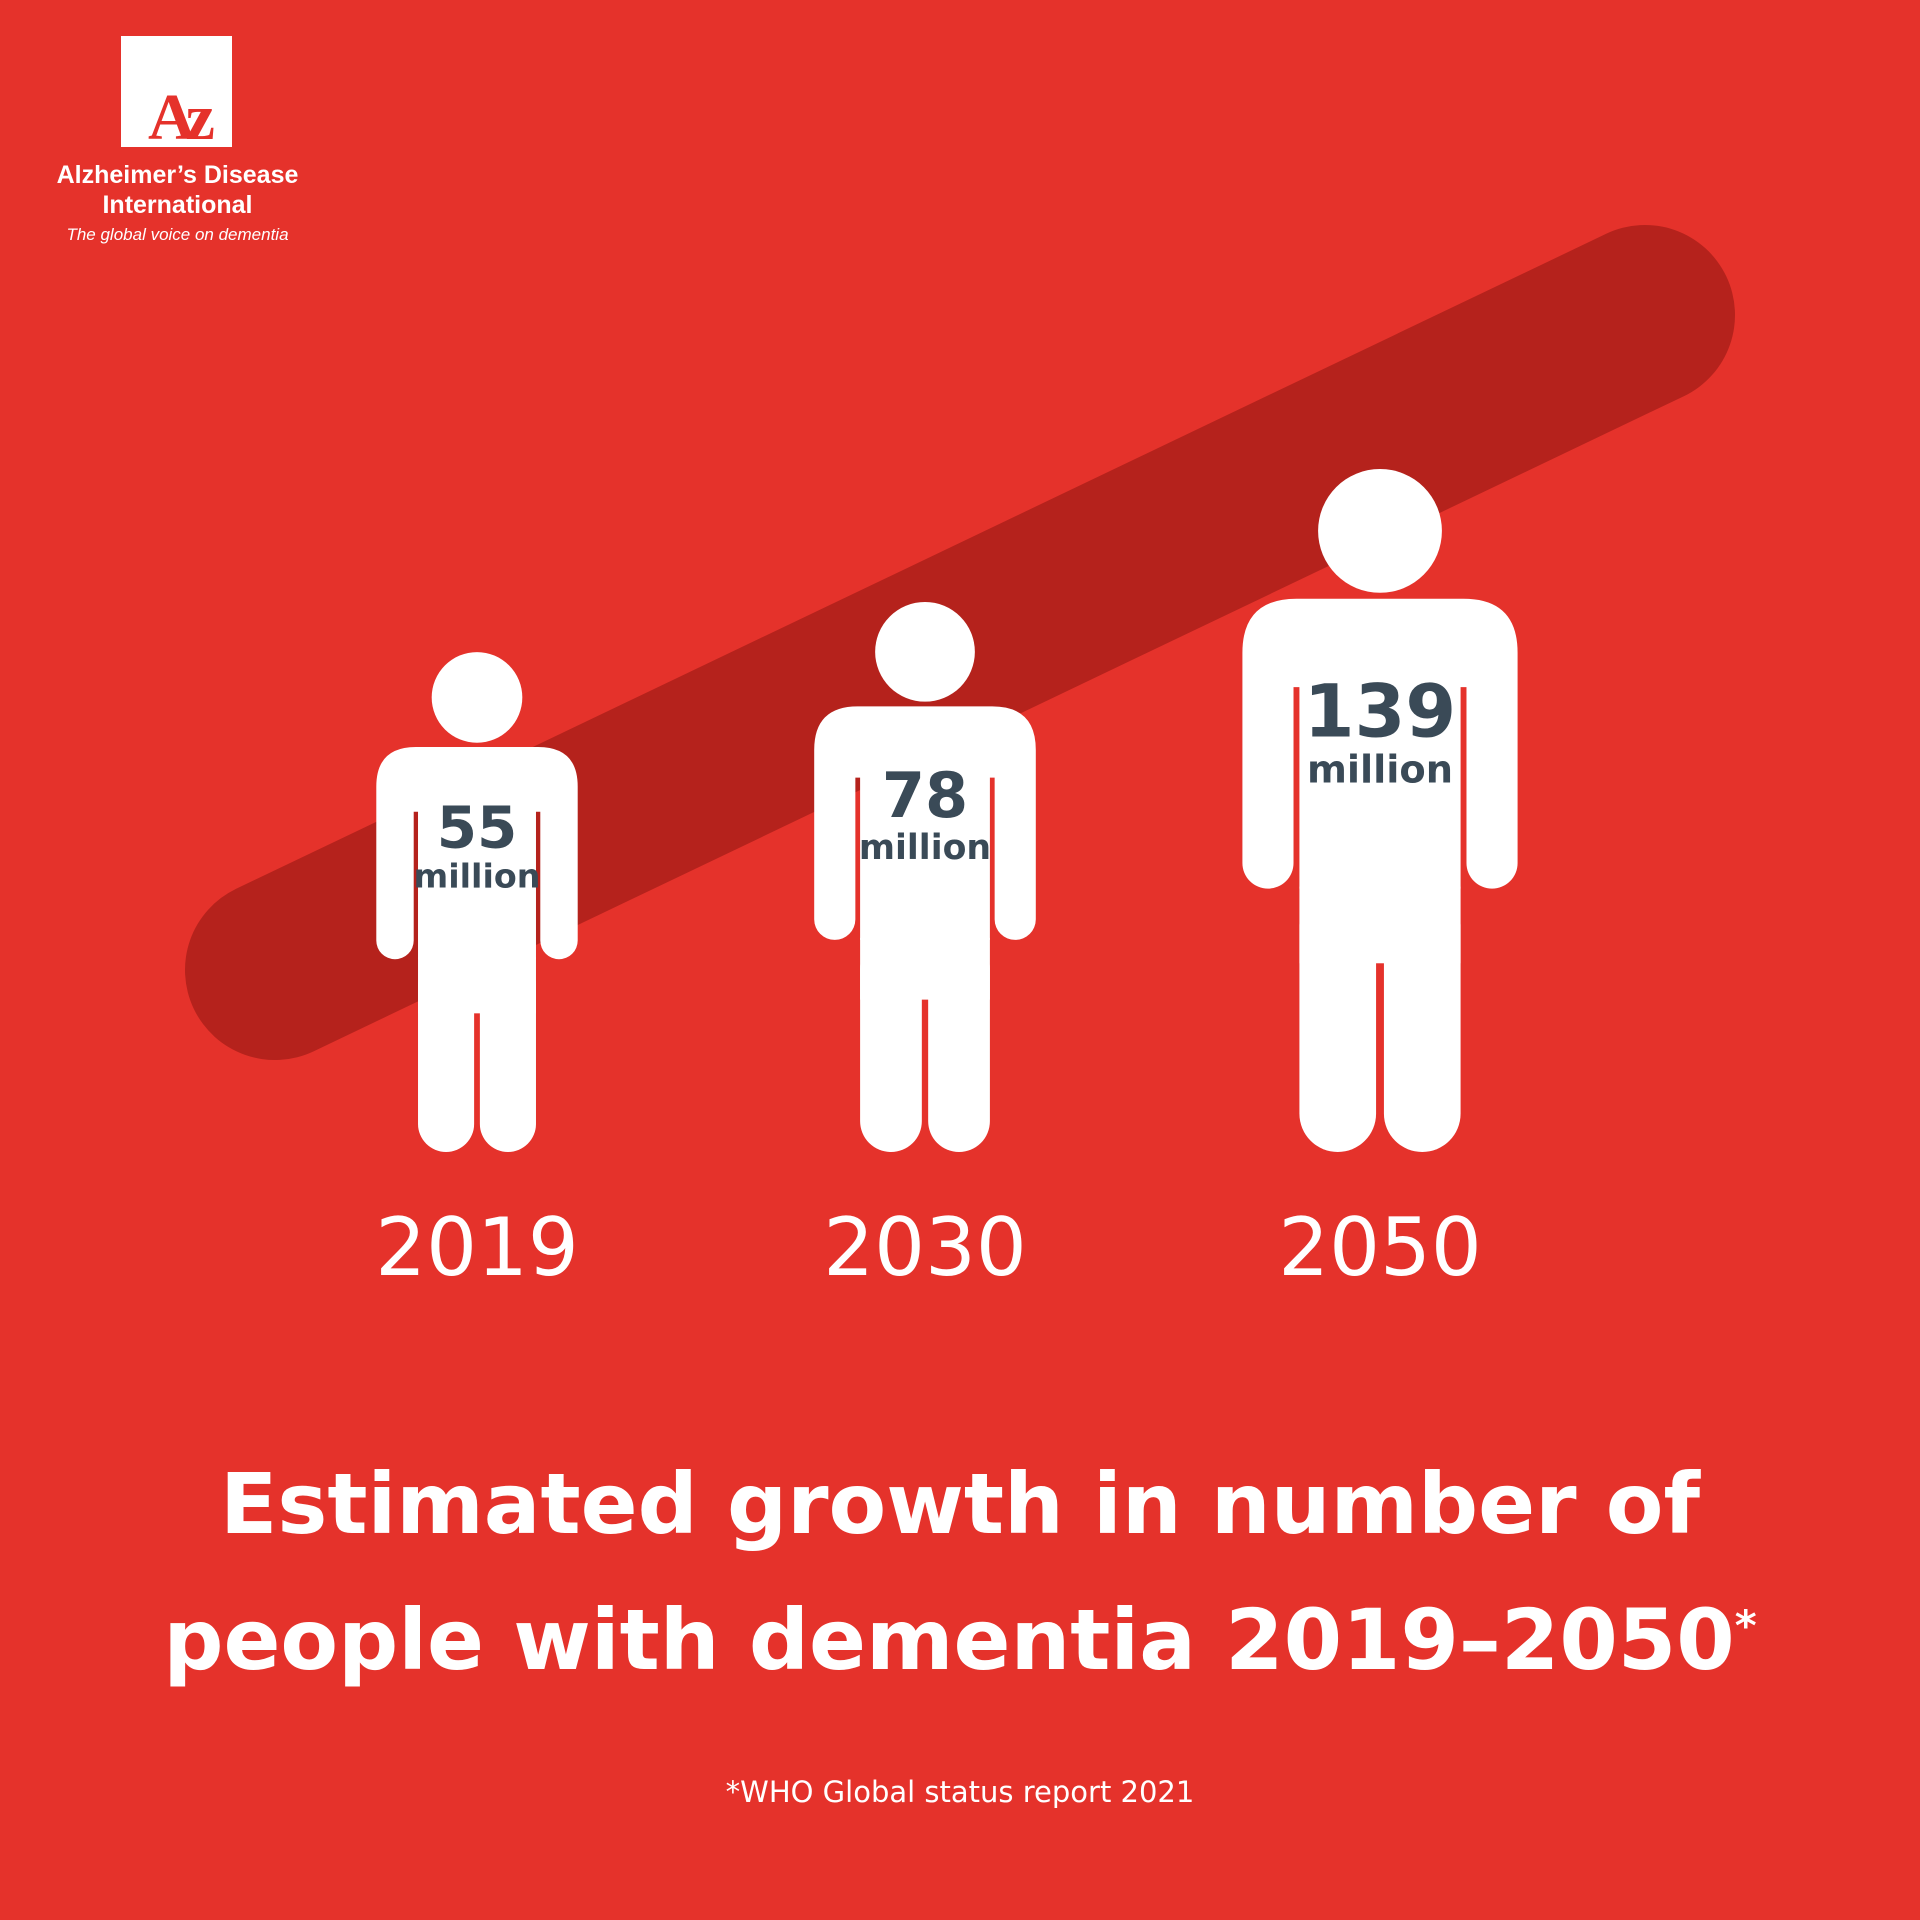  What do you see at coordinates (1746, 1625) in the screenshot?
I see `title-footnote-mark: *` at bounding box center [1746, 1625].